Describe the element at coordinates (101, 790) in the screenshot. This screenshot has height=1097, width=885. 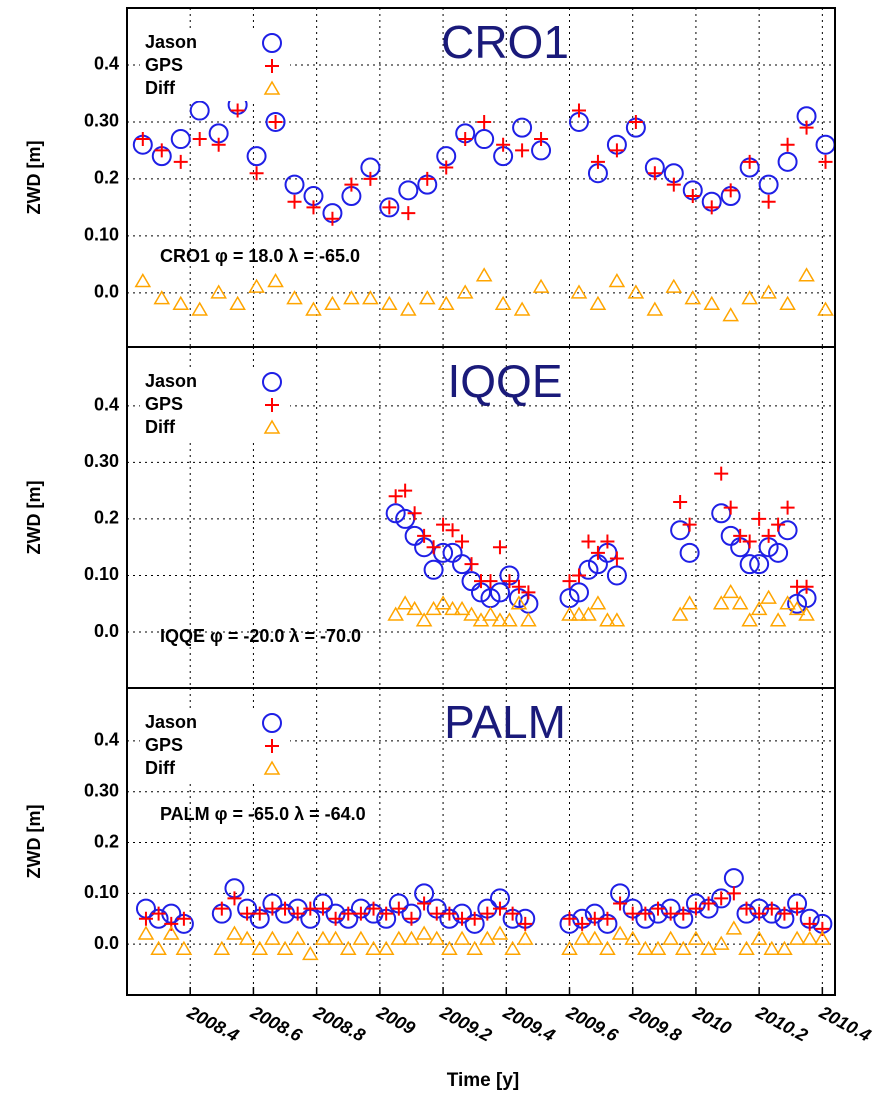
I see `y-tick-label: 0.30` at that location.